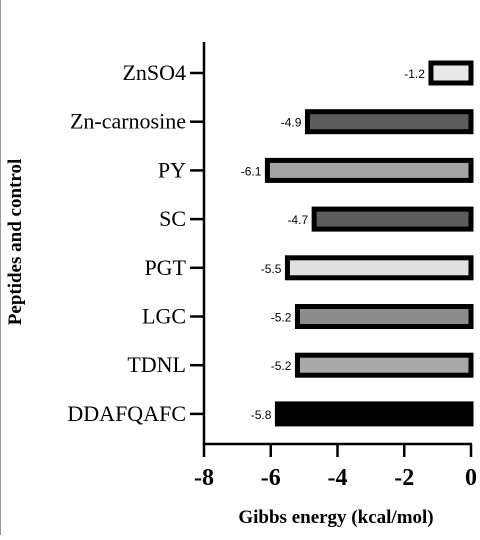 The image size is (480, 540). Describe the element at coordinates (128, 121) in the screenshot. I see `y-tick-label: Zn-carnosine` at that location.